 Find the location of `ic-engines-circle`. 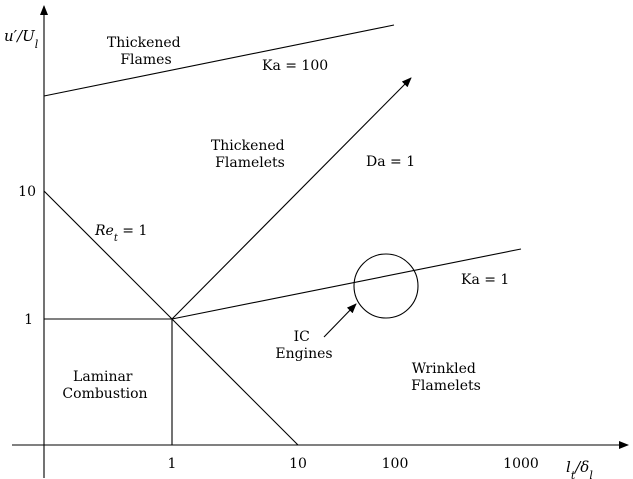

ic-engines-circle is located at coordinates (386, 286).